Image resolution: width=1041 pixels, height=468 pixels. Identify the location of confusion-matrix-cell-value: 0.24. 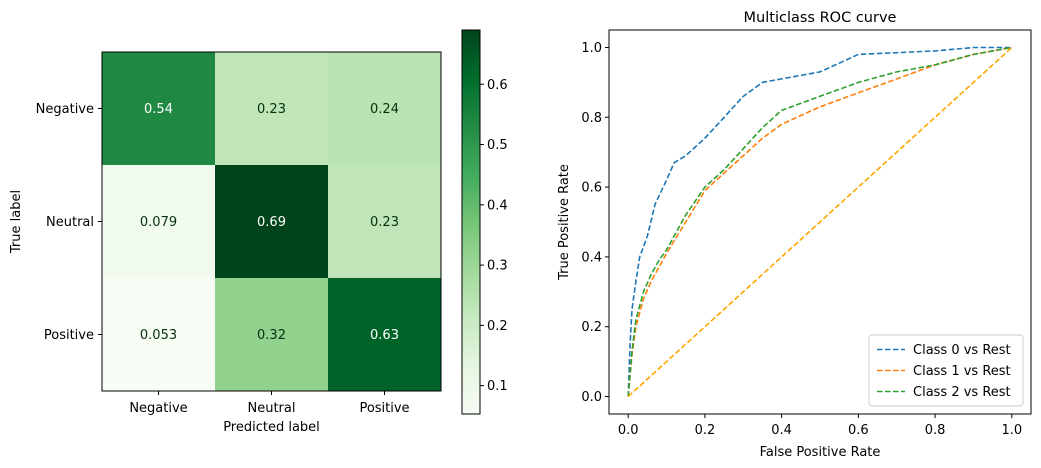
(384, 109).